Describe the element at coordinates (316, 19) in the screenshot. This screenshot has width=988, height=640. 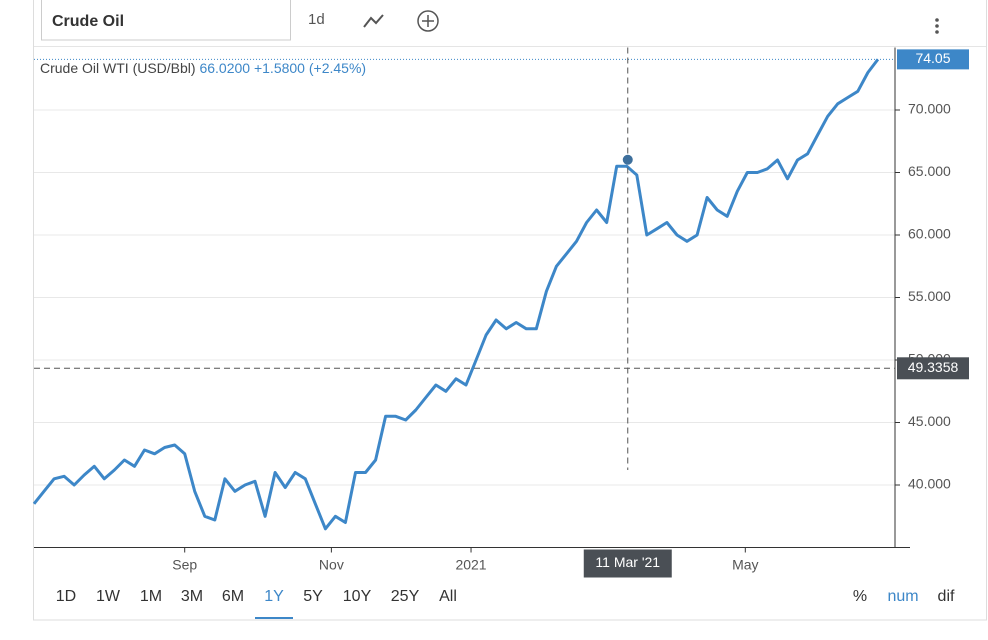
I see `interval: 1d` at that location.